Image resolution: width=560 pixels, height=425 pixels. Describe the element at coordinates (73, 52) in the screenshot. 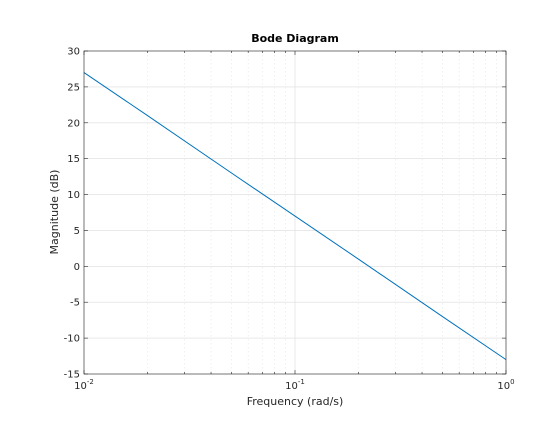

I see `y-tick-label: 30` at that location.